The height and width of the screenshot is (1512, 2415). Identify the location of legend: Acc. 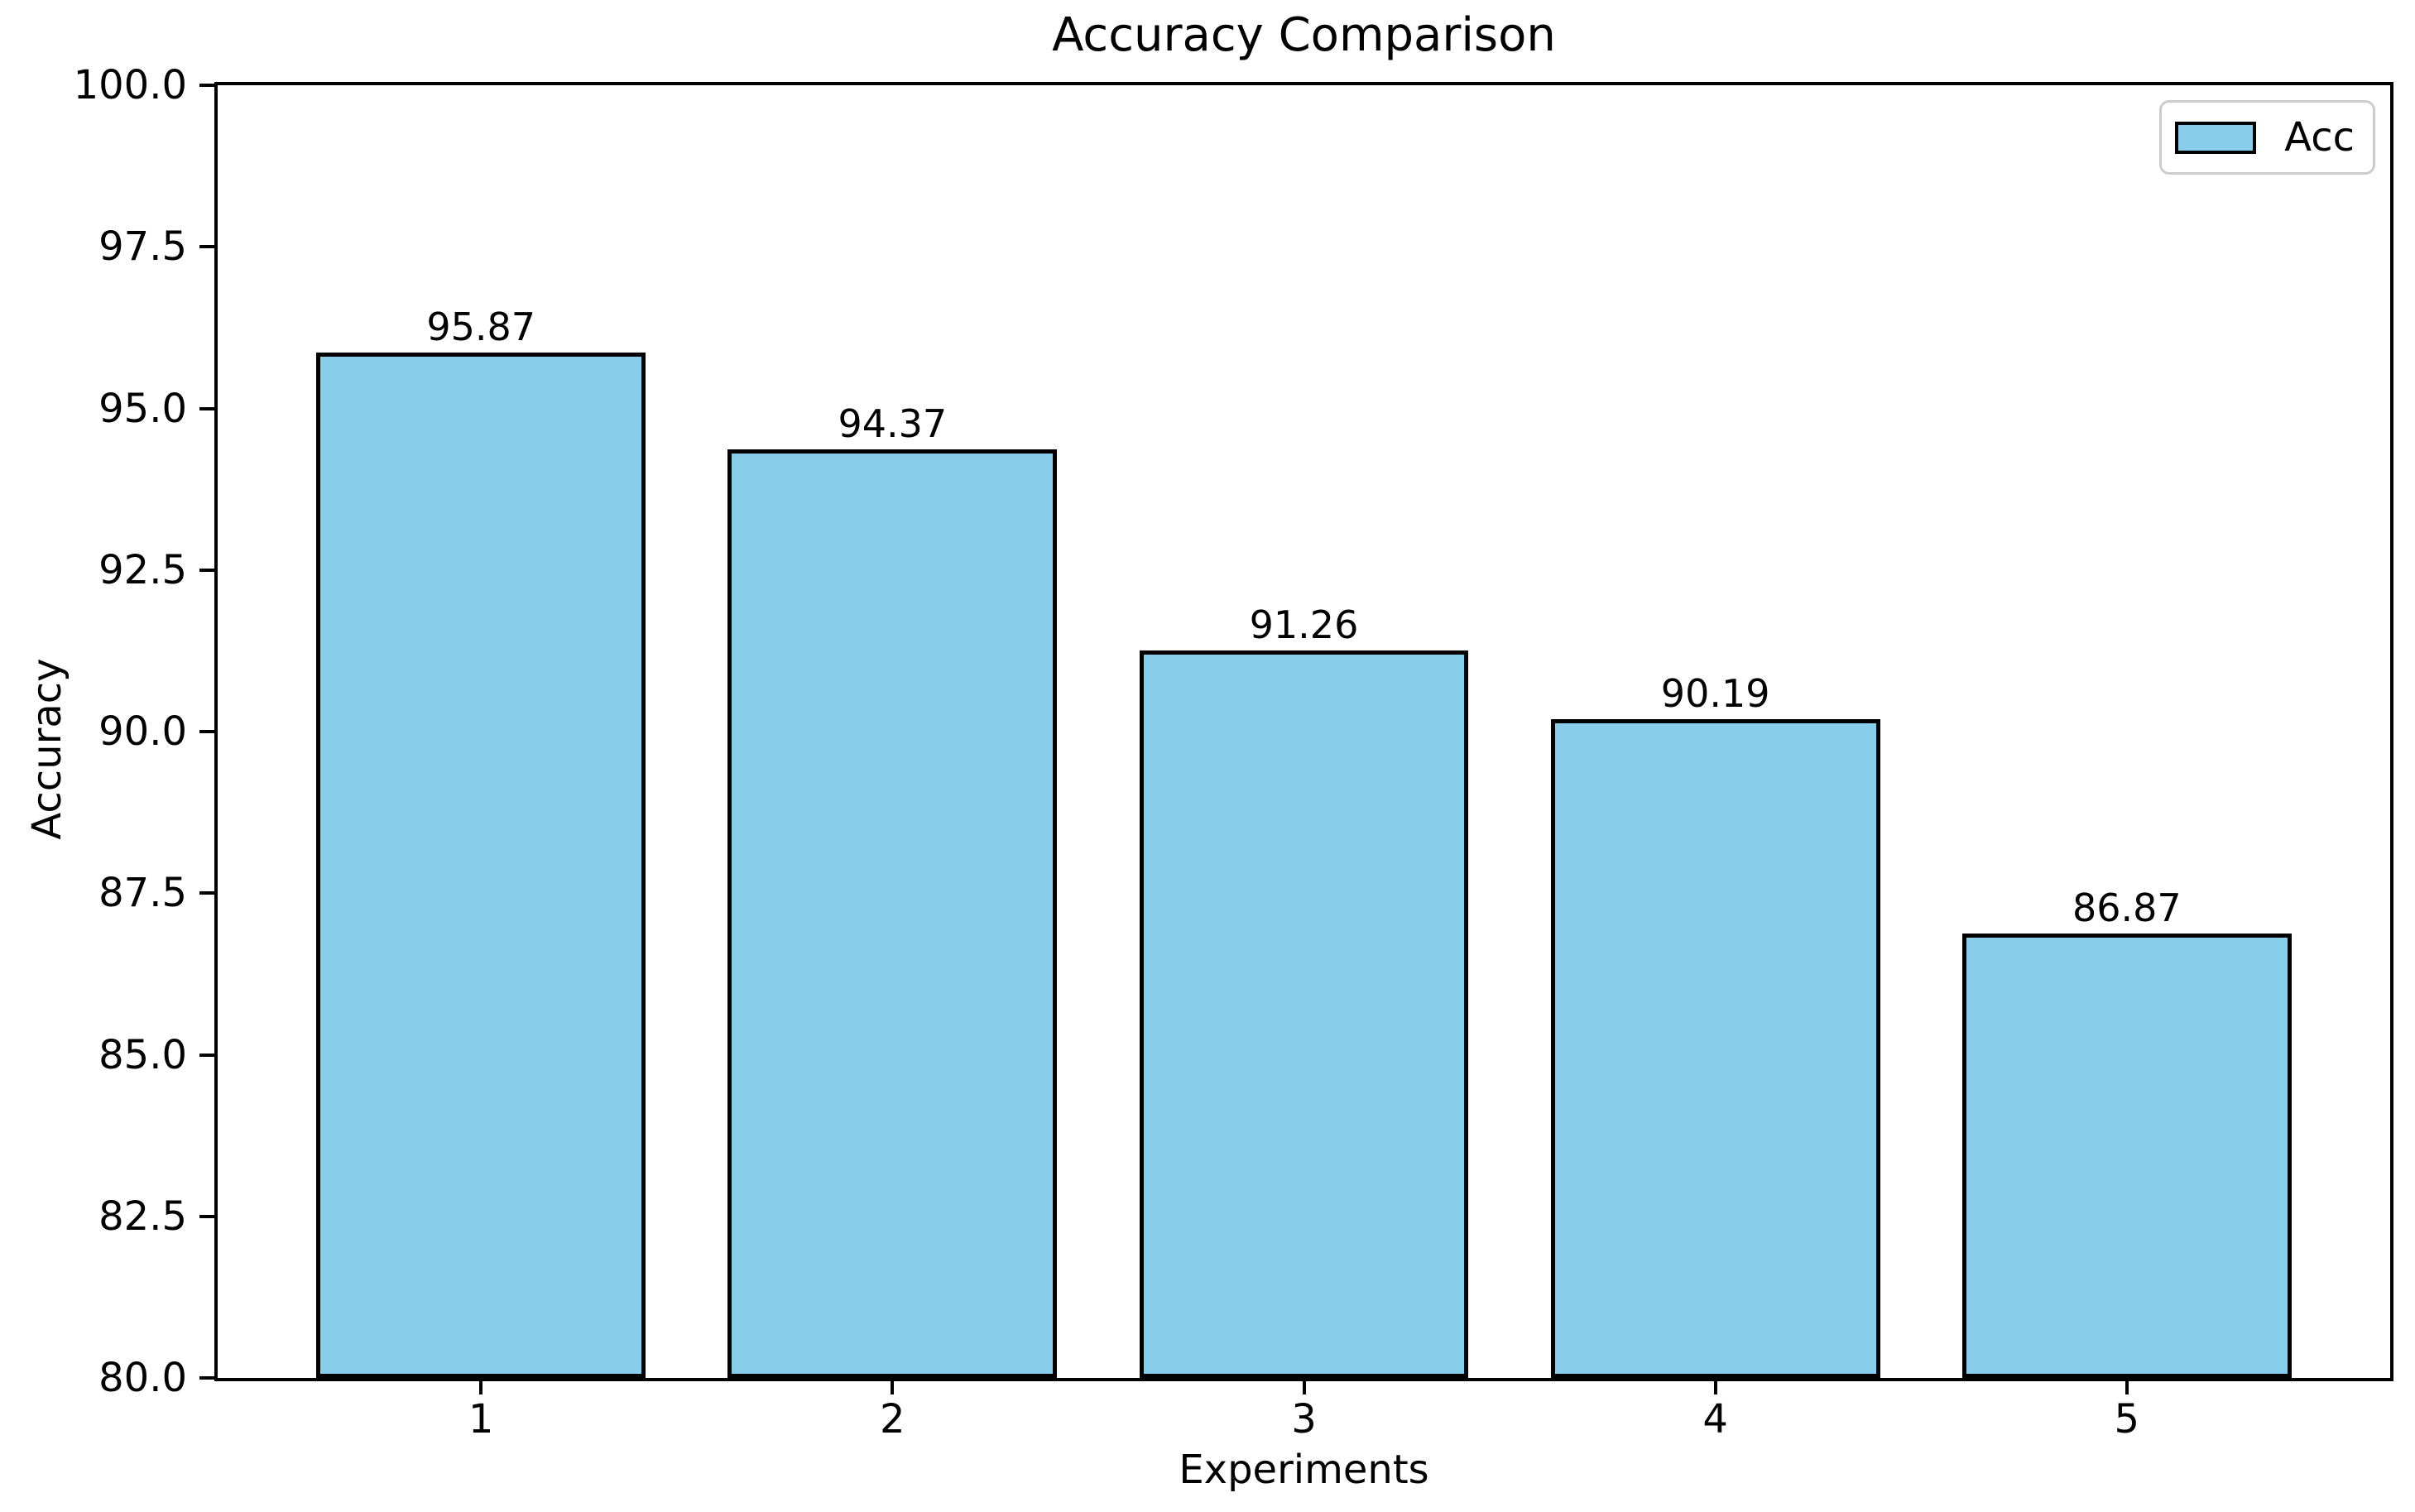
(2267, 137).